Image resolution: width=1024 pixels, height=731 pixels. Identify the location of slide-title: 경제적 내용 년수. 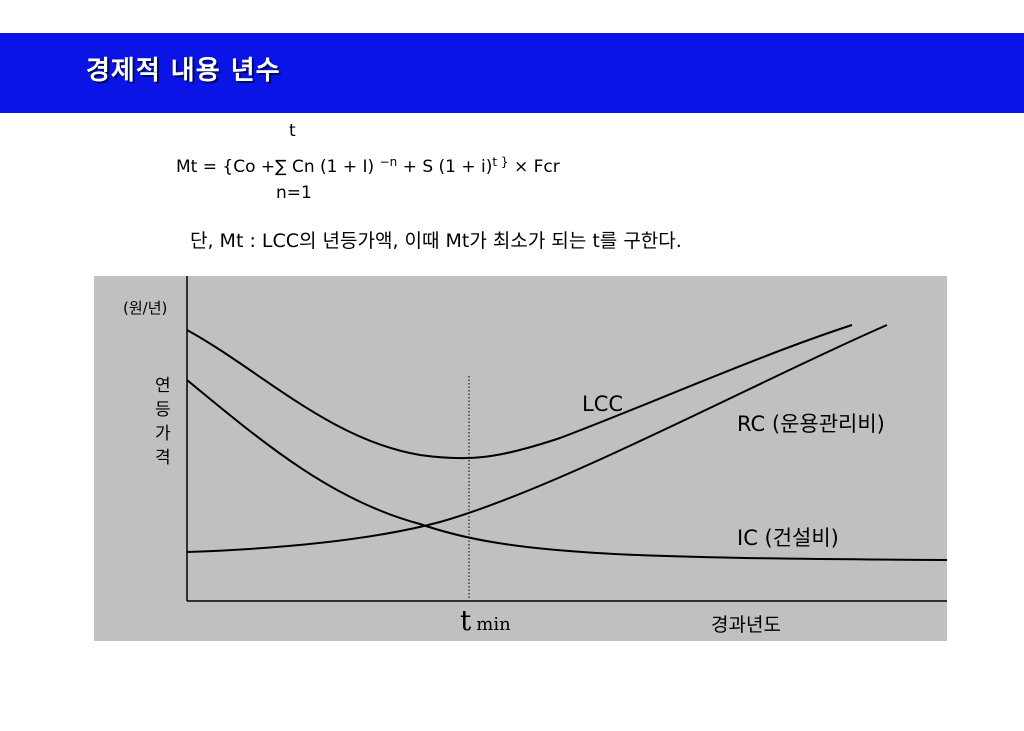
(183, 71).